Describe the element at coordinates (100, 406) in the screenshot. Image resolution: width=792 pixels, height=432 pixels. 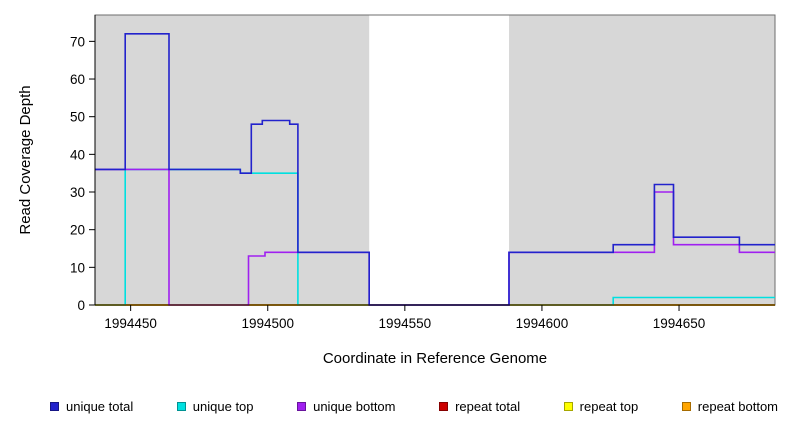
I see `legend-label-unique-total: unique total` at that location.